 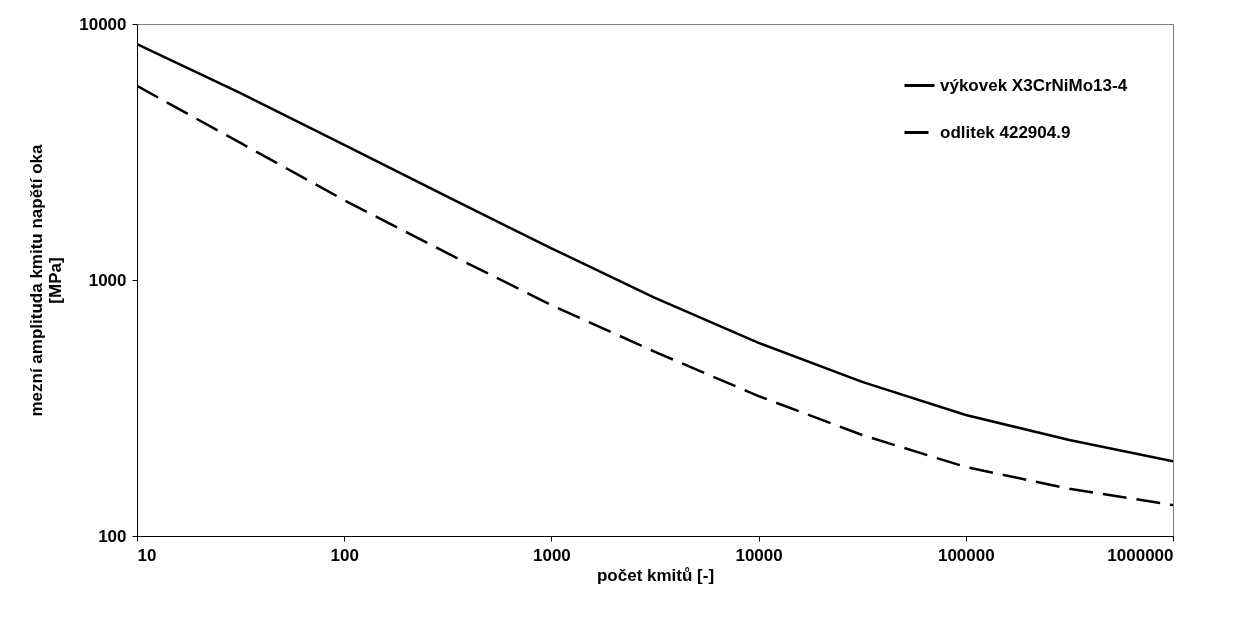 I want to click on y-tick-label: 1000, so click(x=107, y=280).